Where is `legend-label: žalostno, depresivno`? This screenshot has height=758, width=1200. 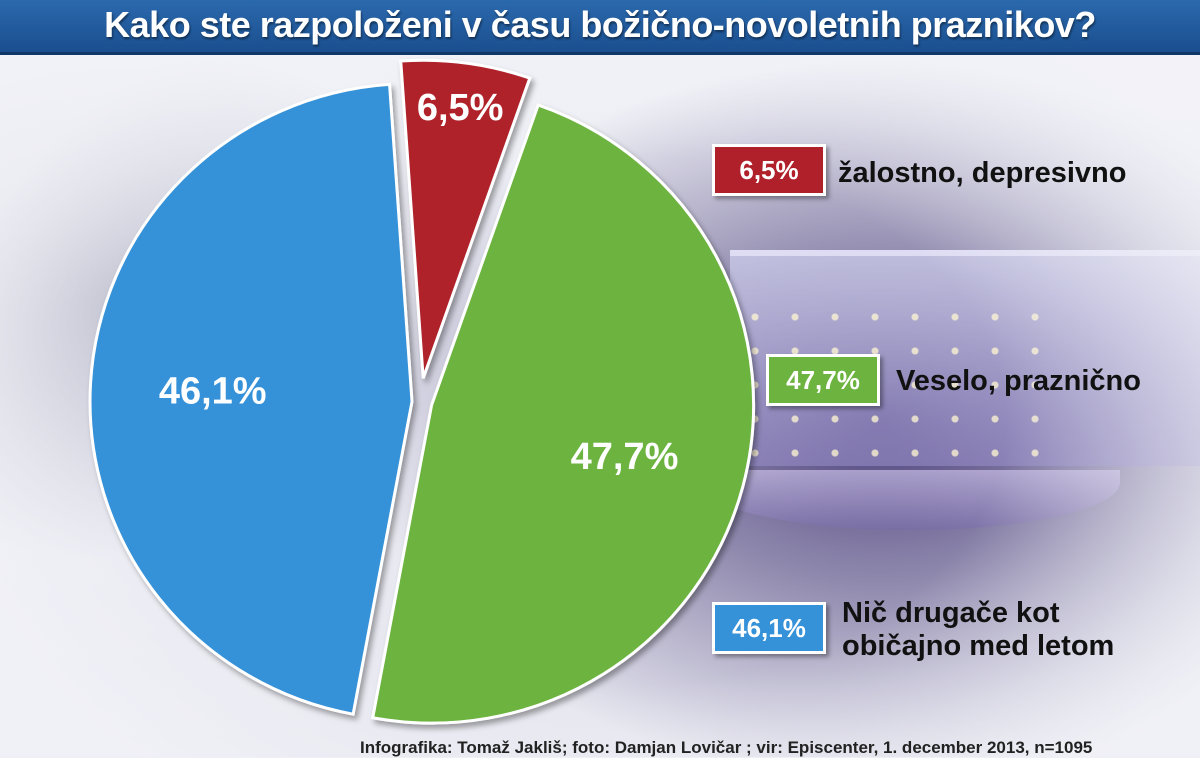 legend-label: žalostno, depresivno is located at coordinates (982, 173).